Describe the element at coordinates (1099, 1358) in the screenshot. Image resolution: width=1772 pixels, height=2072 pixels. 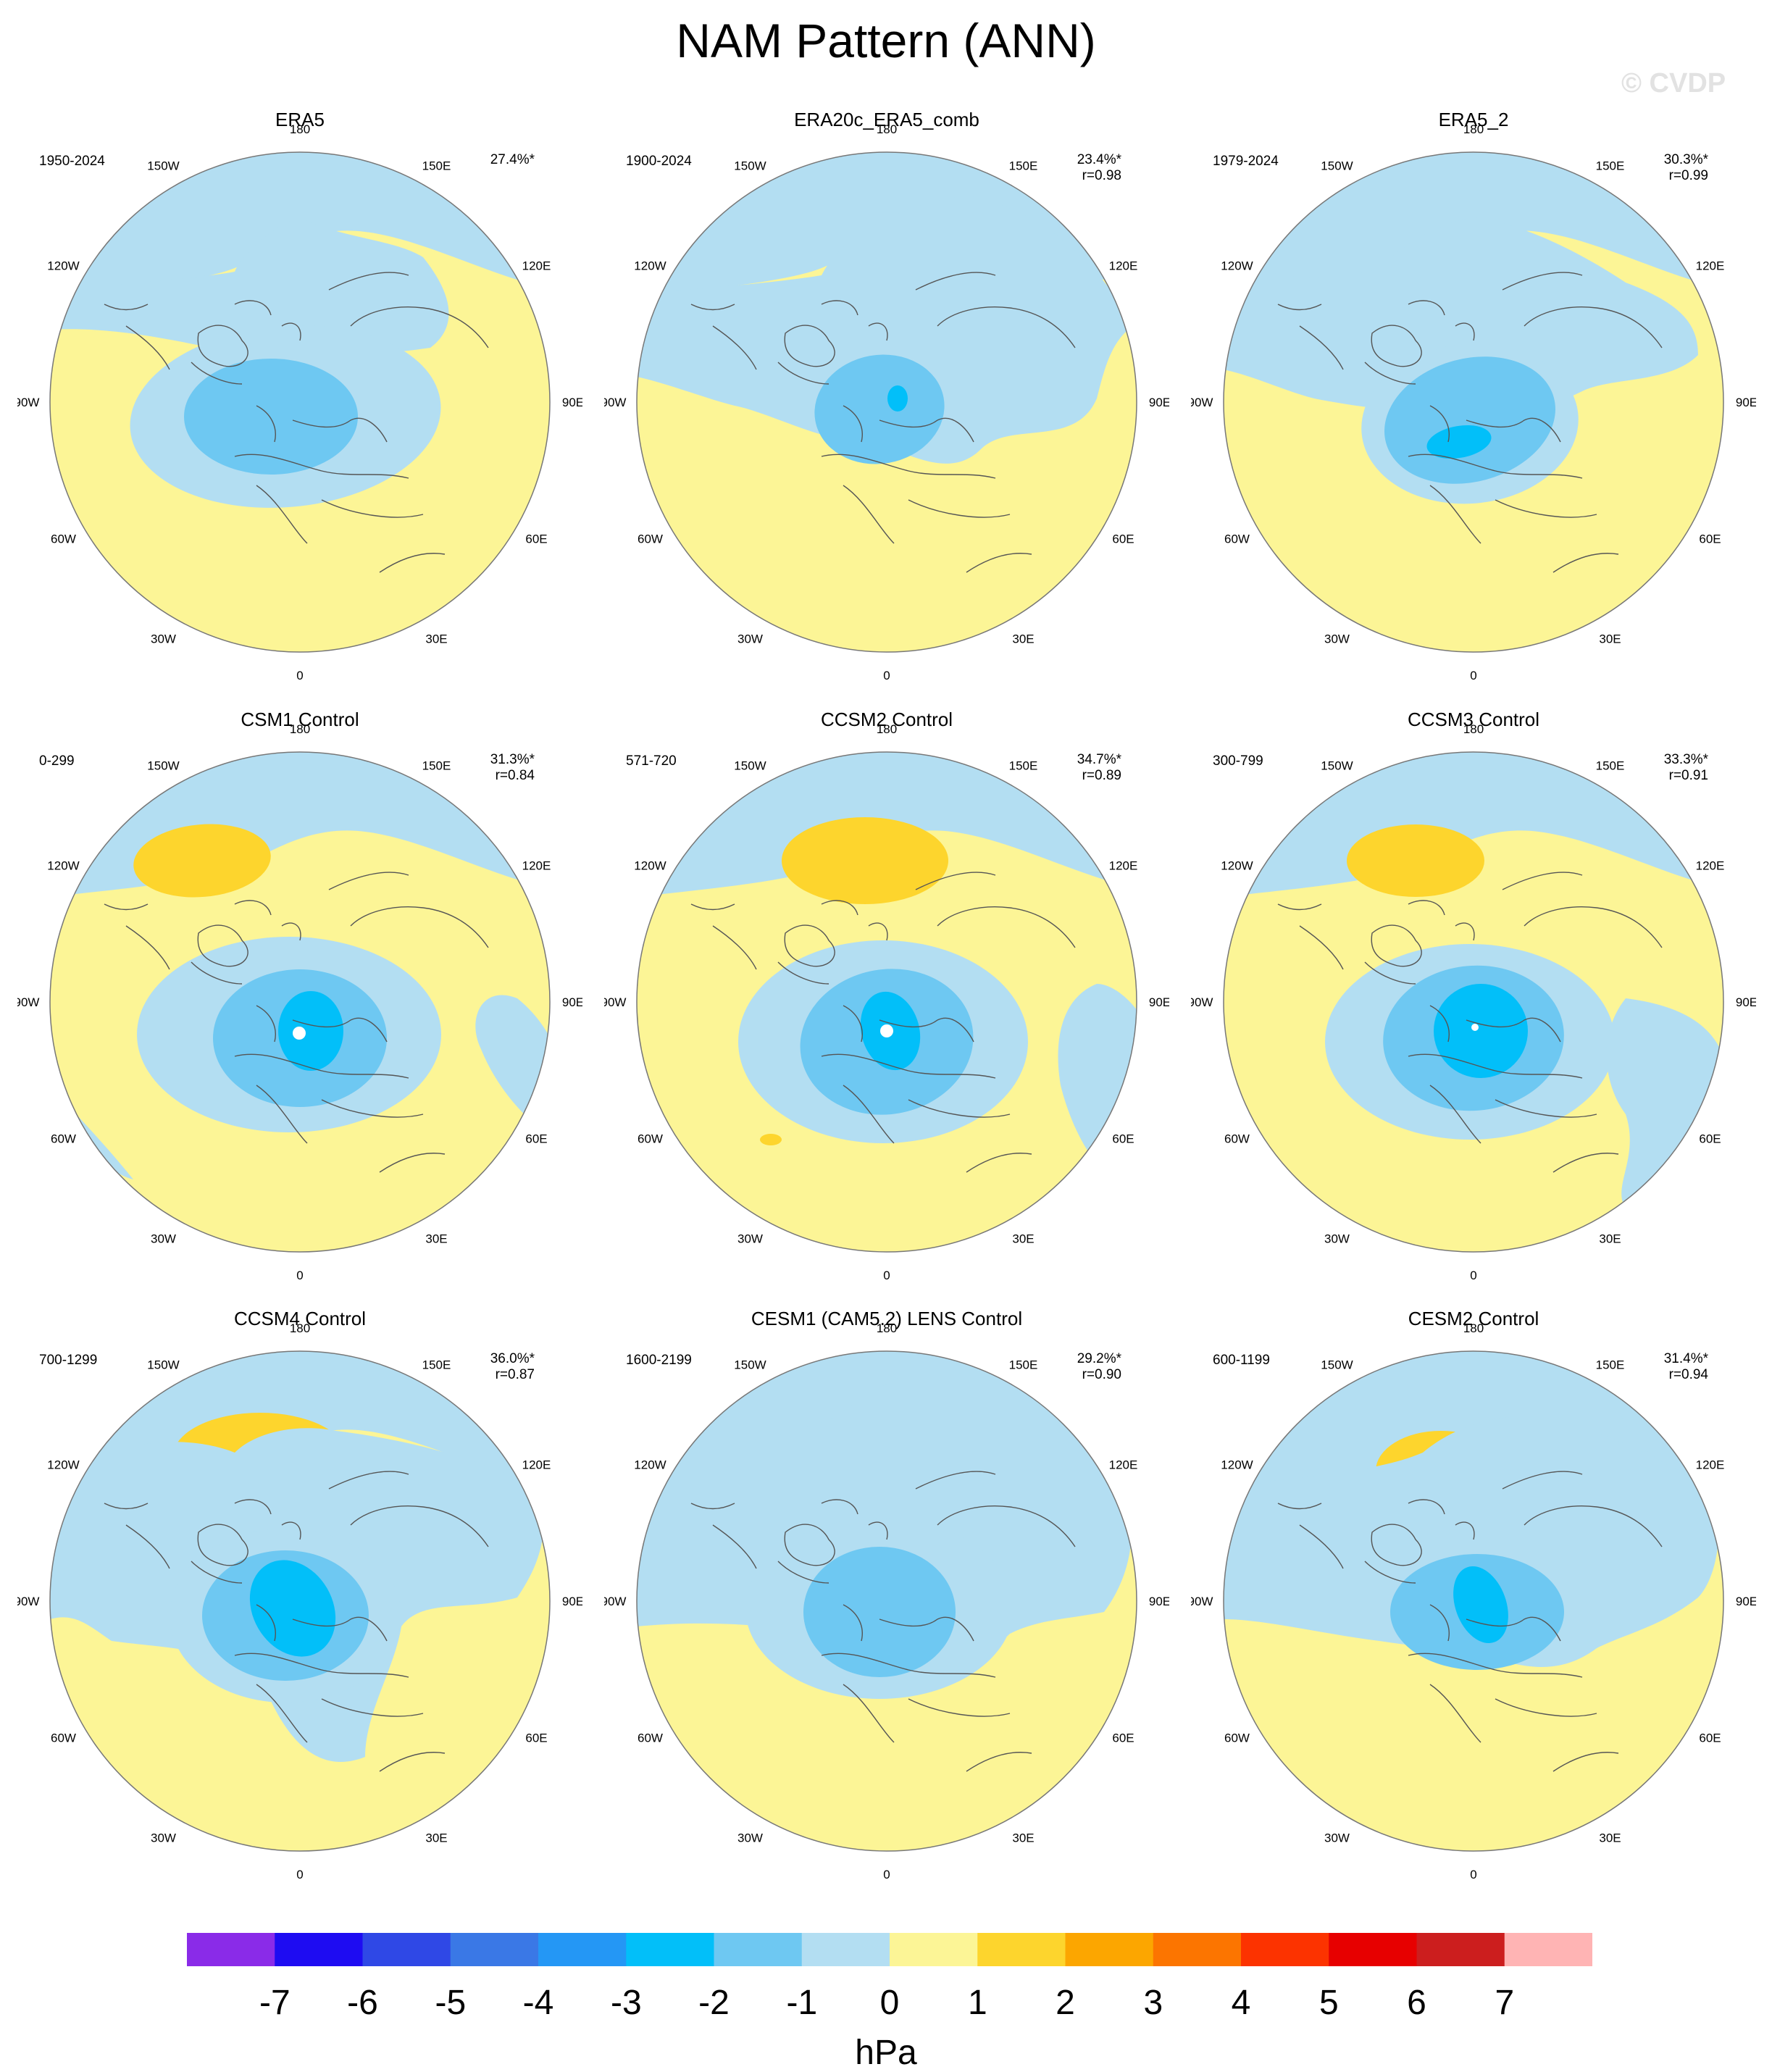
I see `panel-variance-pct: 29.2%*` at that location.